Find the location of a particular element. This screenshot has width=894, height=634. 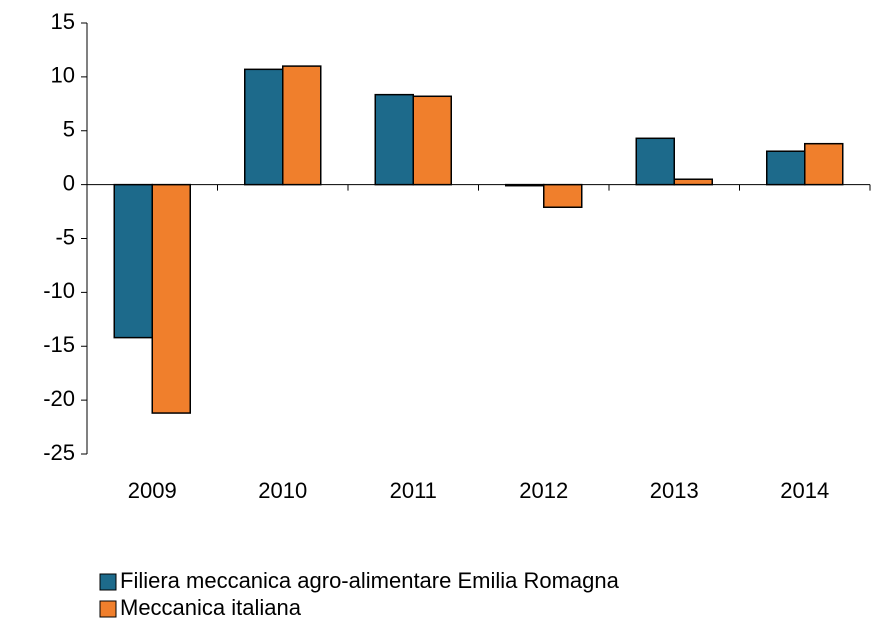

y-tick-label: -25 is located at coordinates (59, 452).